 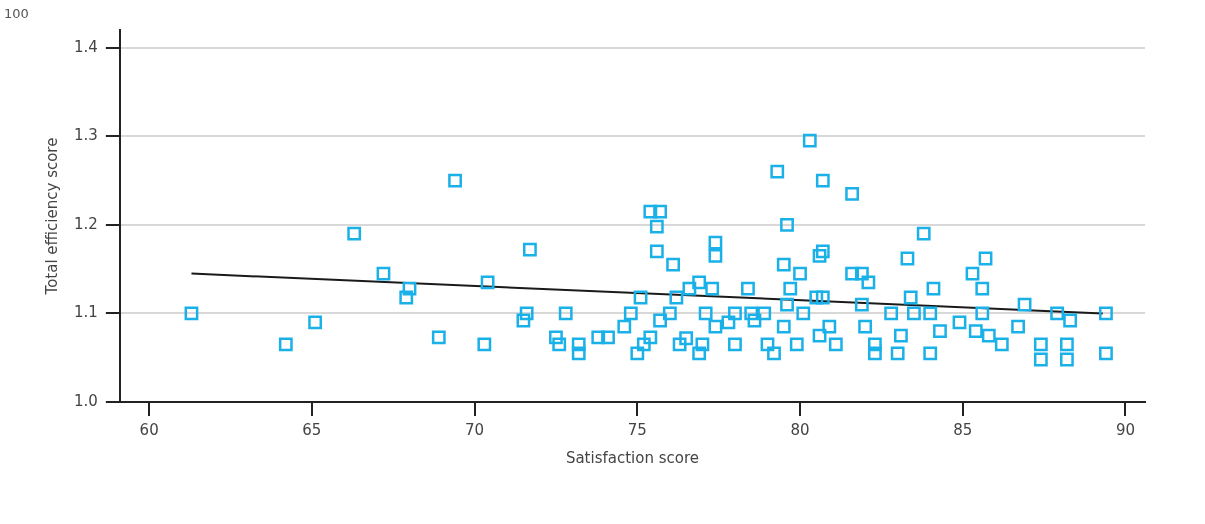 I want to click on y-tick-label: 1.0, so click(x=86, y=400).